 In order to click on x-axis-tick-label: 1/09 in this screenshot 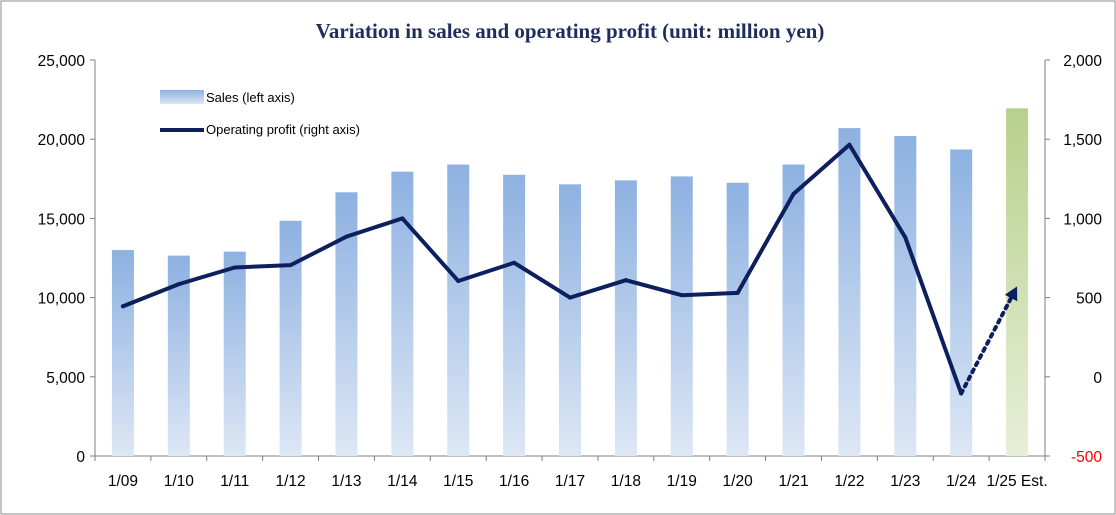, I will do `click(123, 481)`.